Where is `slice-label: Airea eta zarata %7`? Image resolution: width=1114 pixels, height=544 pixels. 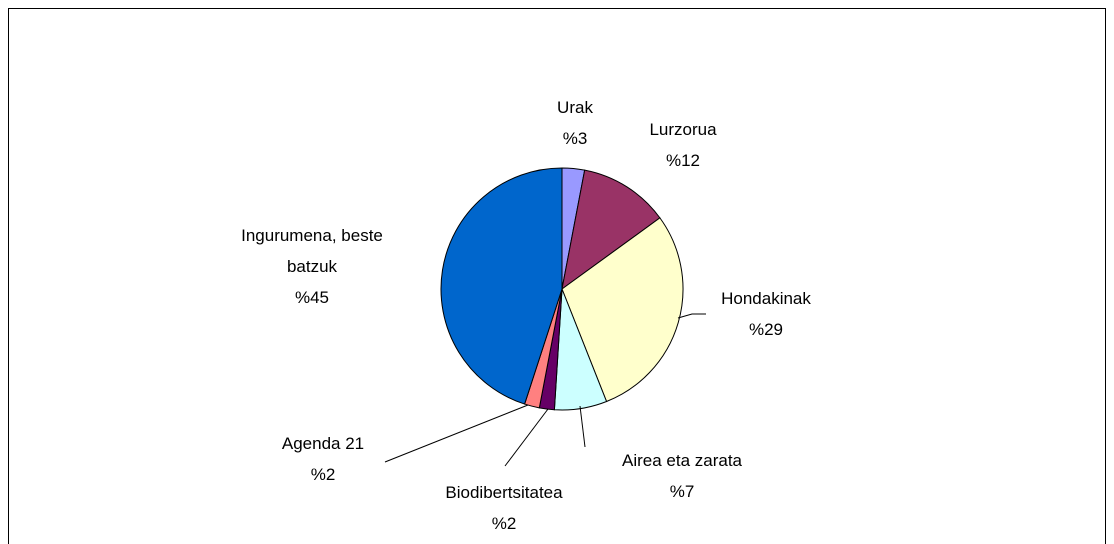 slice-label: Airea eta zarata %7 is located at coordinates (682, 476).